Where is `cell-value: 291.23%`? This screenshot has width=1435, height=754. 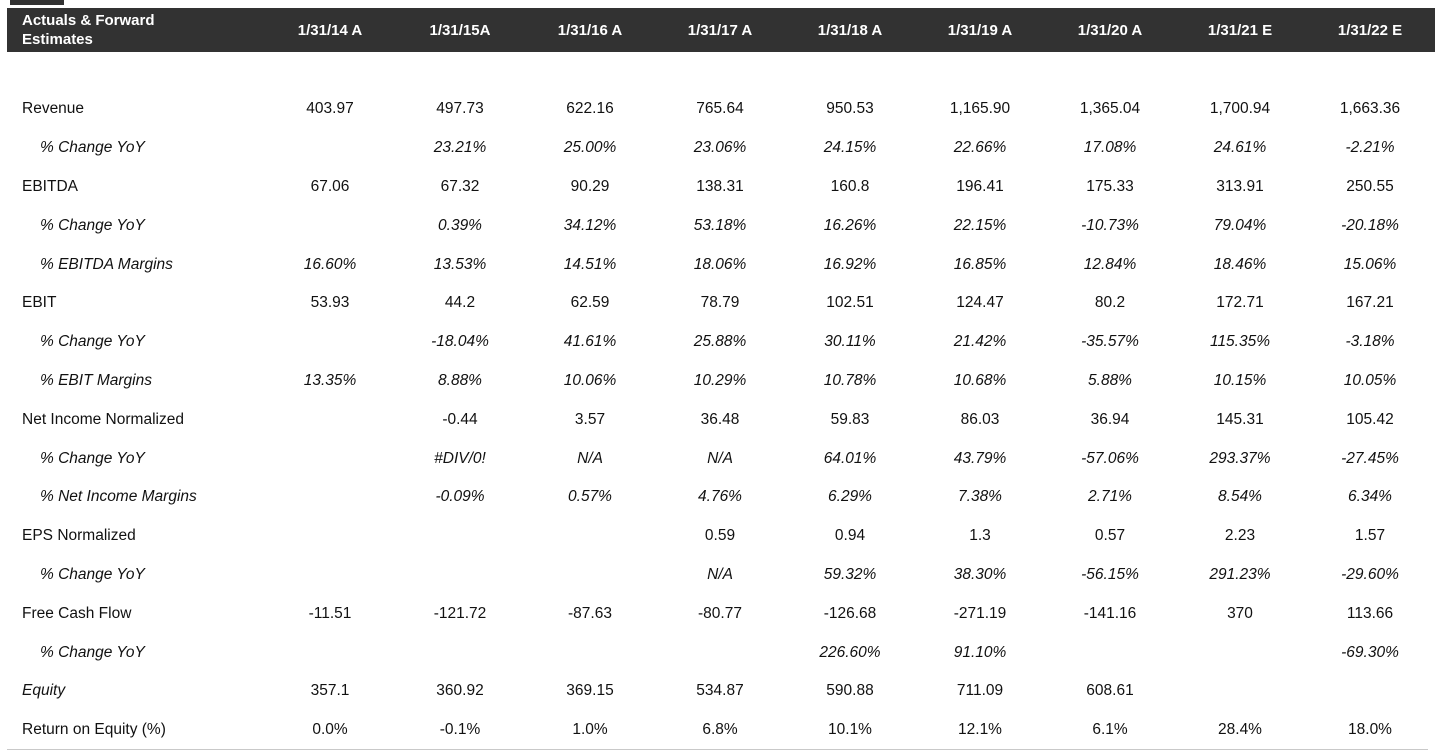
cell-value: 291.23% is located at coordinates (1240, 574).